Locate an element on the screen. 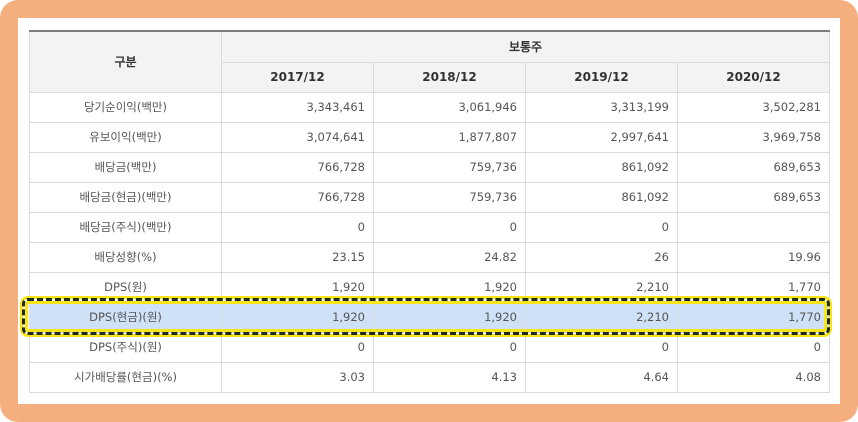 The height and width of the screenshot is (422, 858). cell-value: 19.96 is located at coordinates (753, 257).